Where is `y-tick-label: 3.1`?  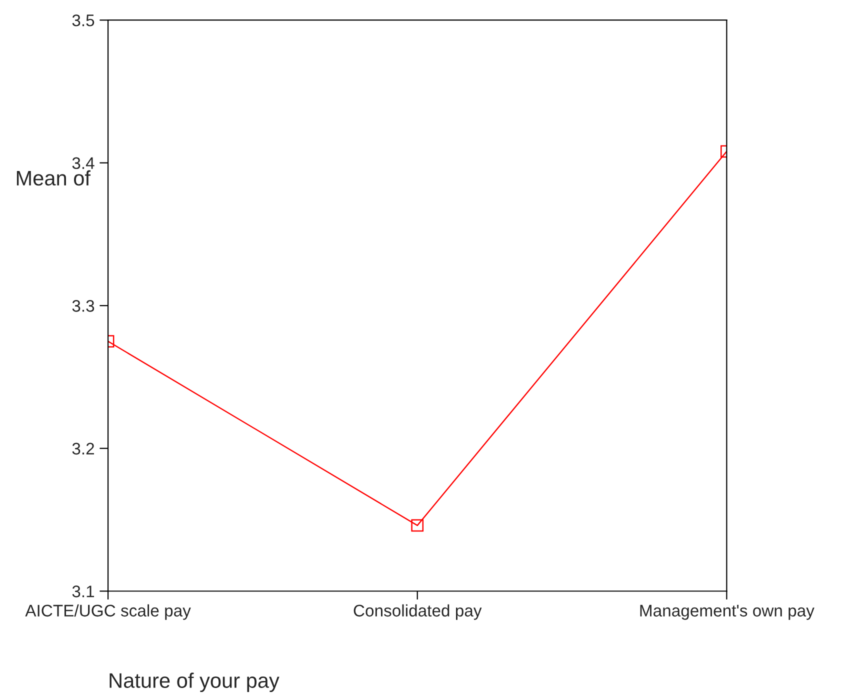 y-tick-label: 3.1 is located at coordinates (83, 592).